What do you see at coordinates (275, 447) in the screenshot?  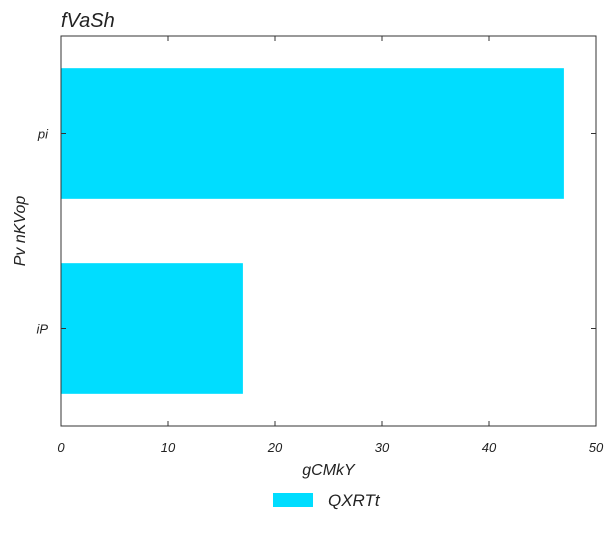 I see `x-tick-label: 20` at bounding box center [275, 447].